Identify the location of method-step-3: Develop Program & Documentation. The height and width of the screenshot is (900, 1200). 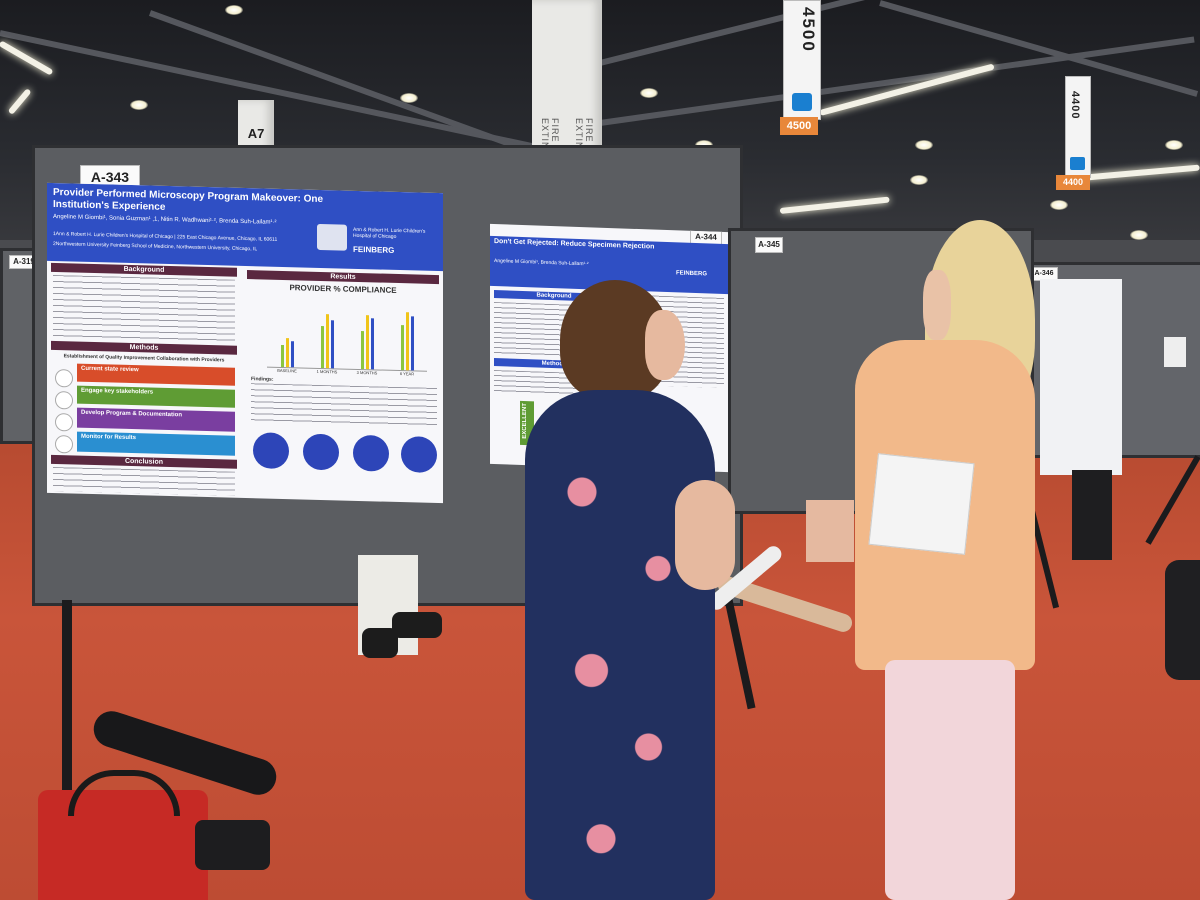
(156, 419).